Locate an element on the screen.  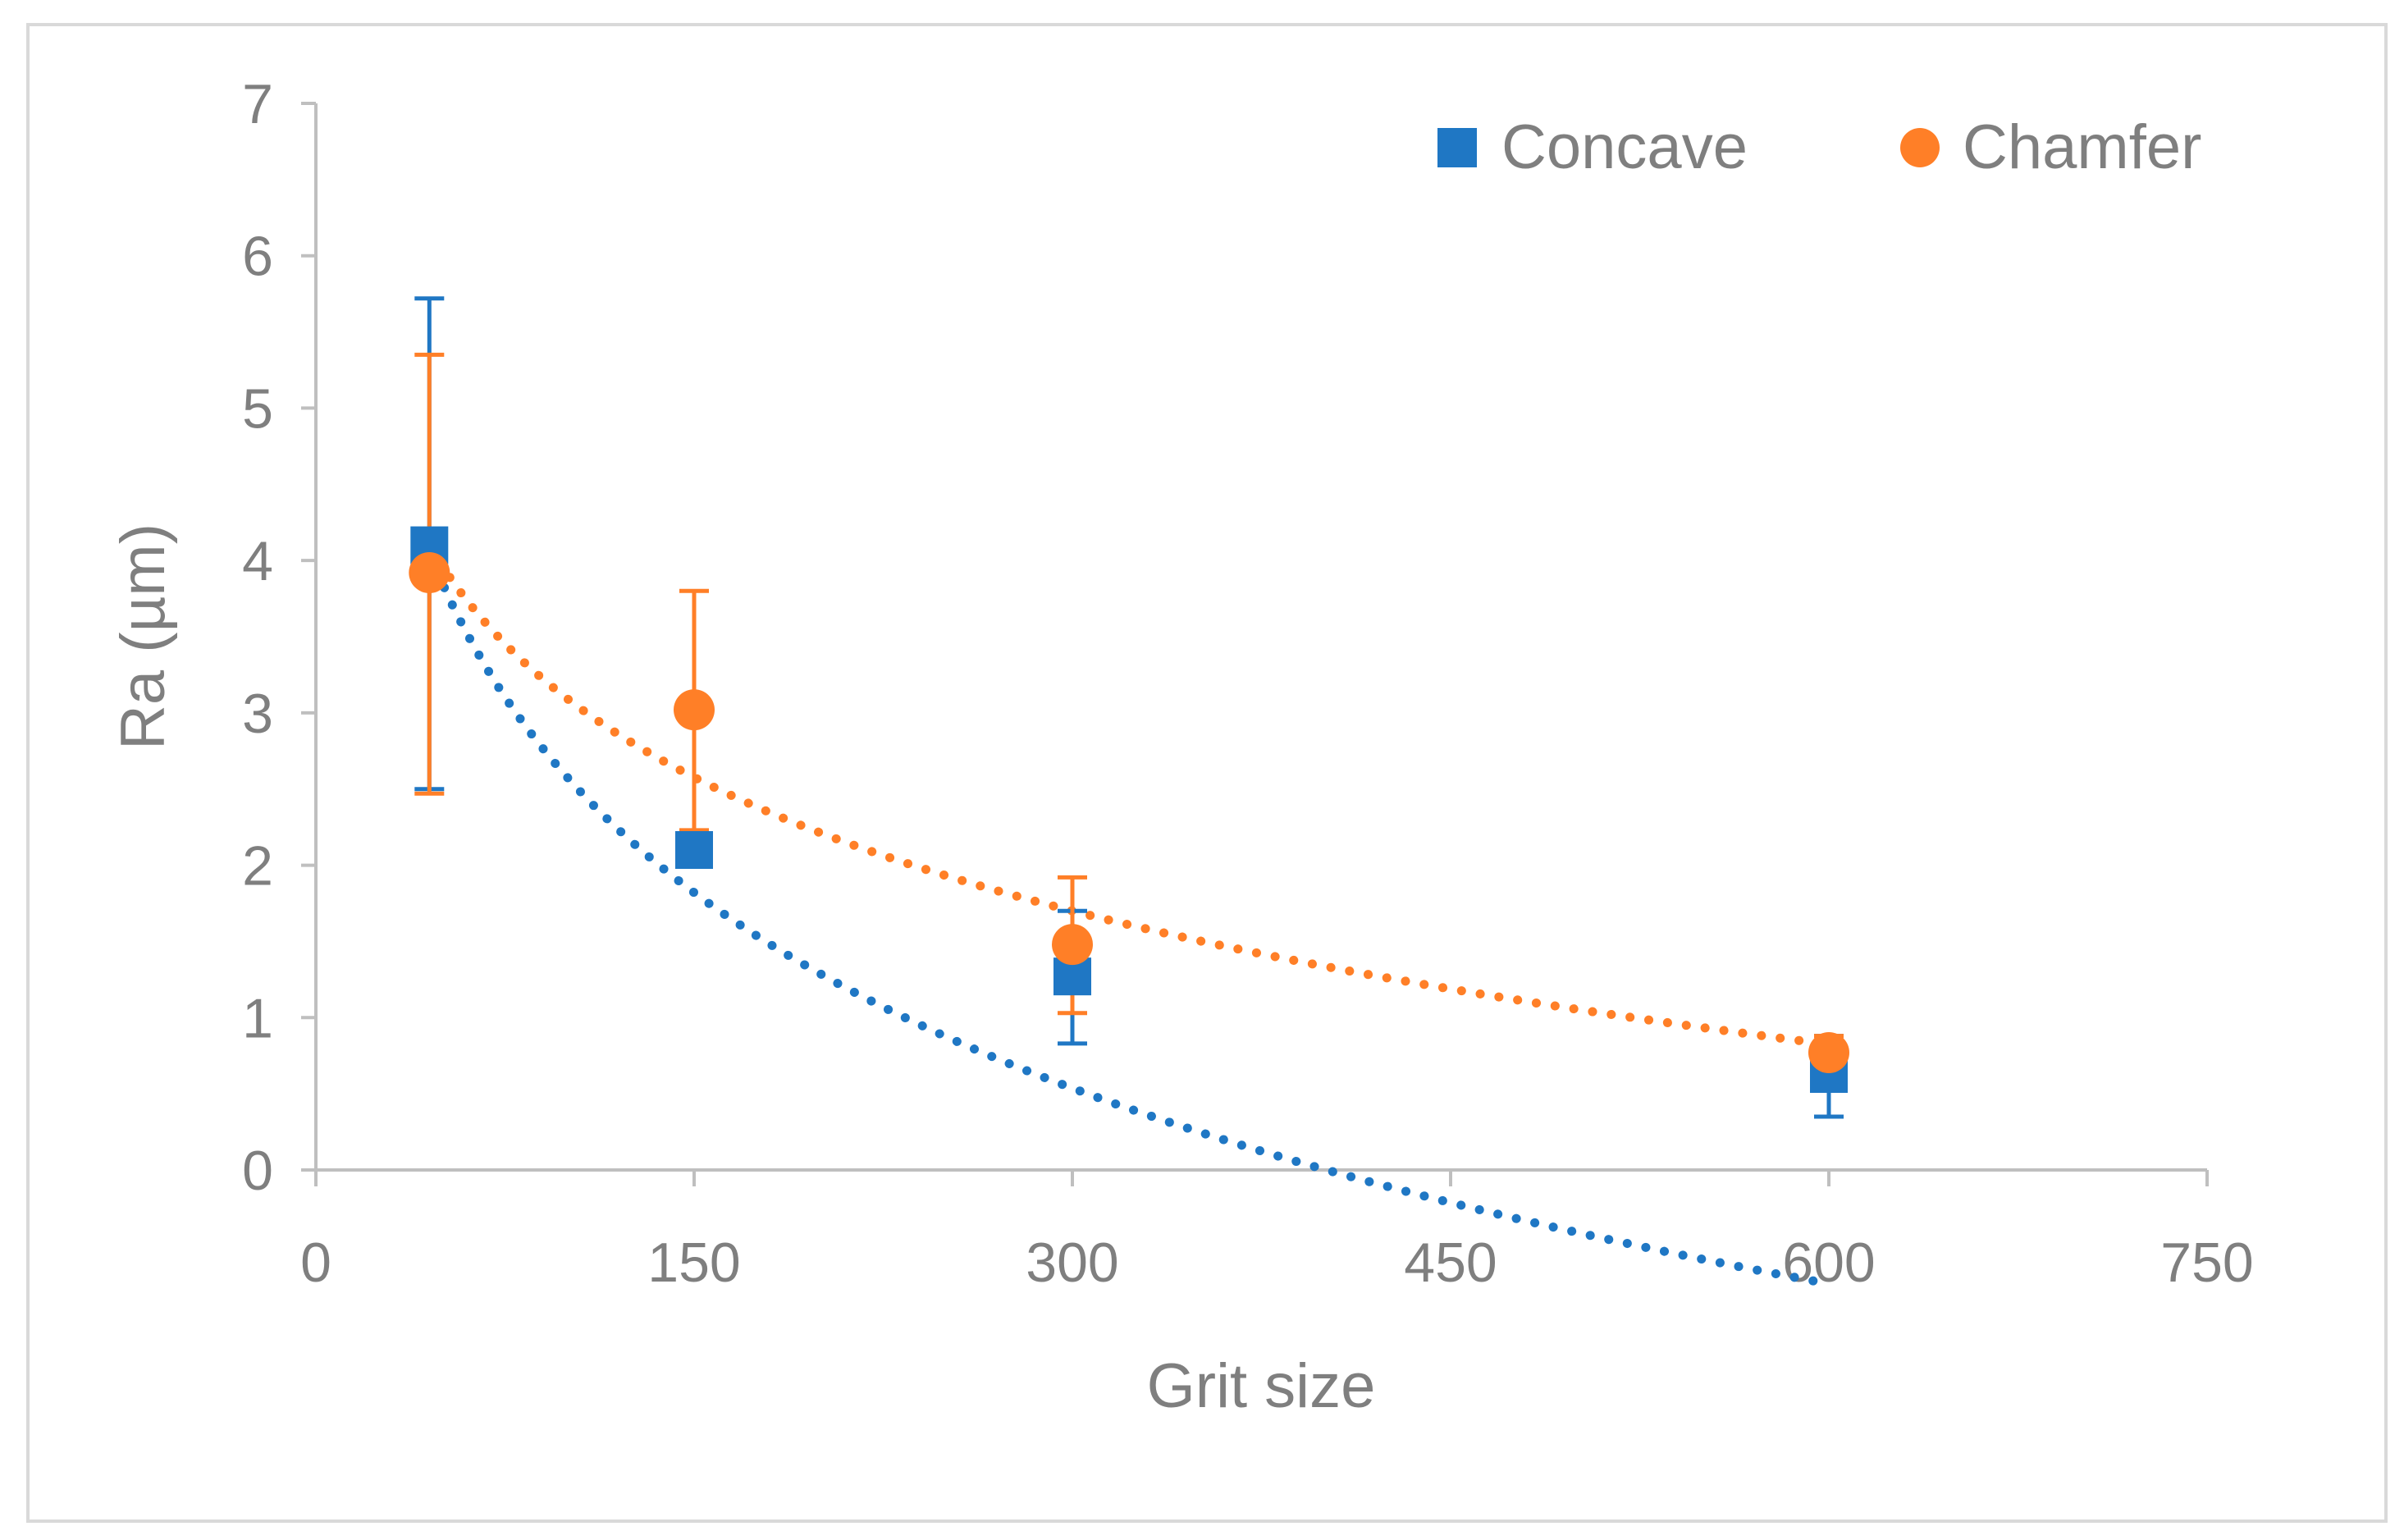
y-tick-label: 3 is located at coordinates (257, 714).